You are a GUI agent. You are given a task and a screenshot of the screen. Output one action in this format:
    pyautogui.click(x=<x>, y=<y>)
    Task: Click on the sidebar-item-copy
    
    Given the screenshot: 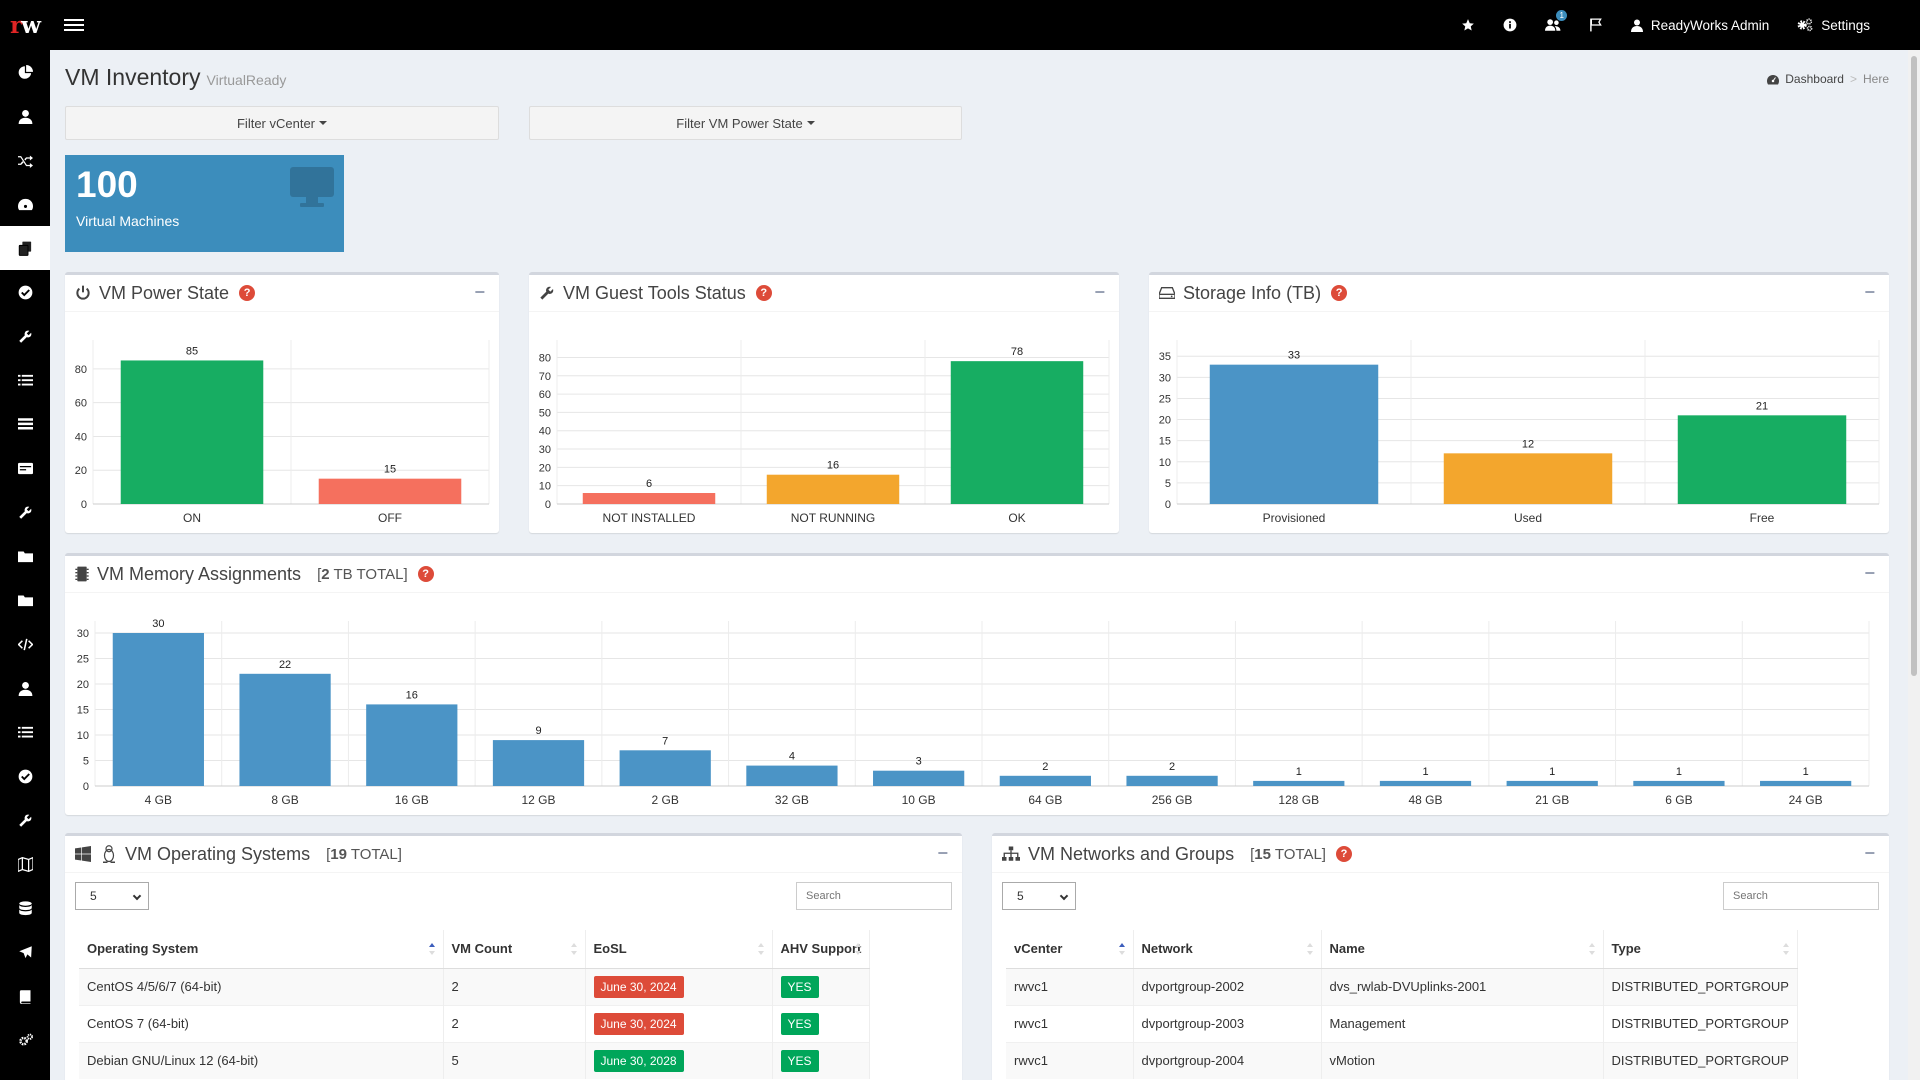 What is the action you would take?
    pyautogui.click(x=25, y=248)
    